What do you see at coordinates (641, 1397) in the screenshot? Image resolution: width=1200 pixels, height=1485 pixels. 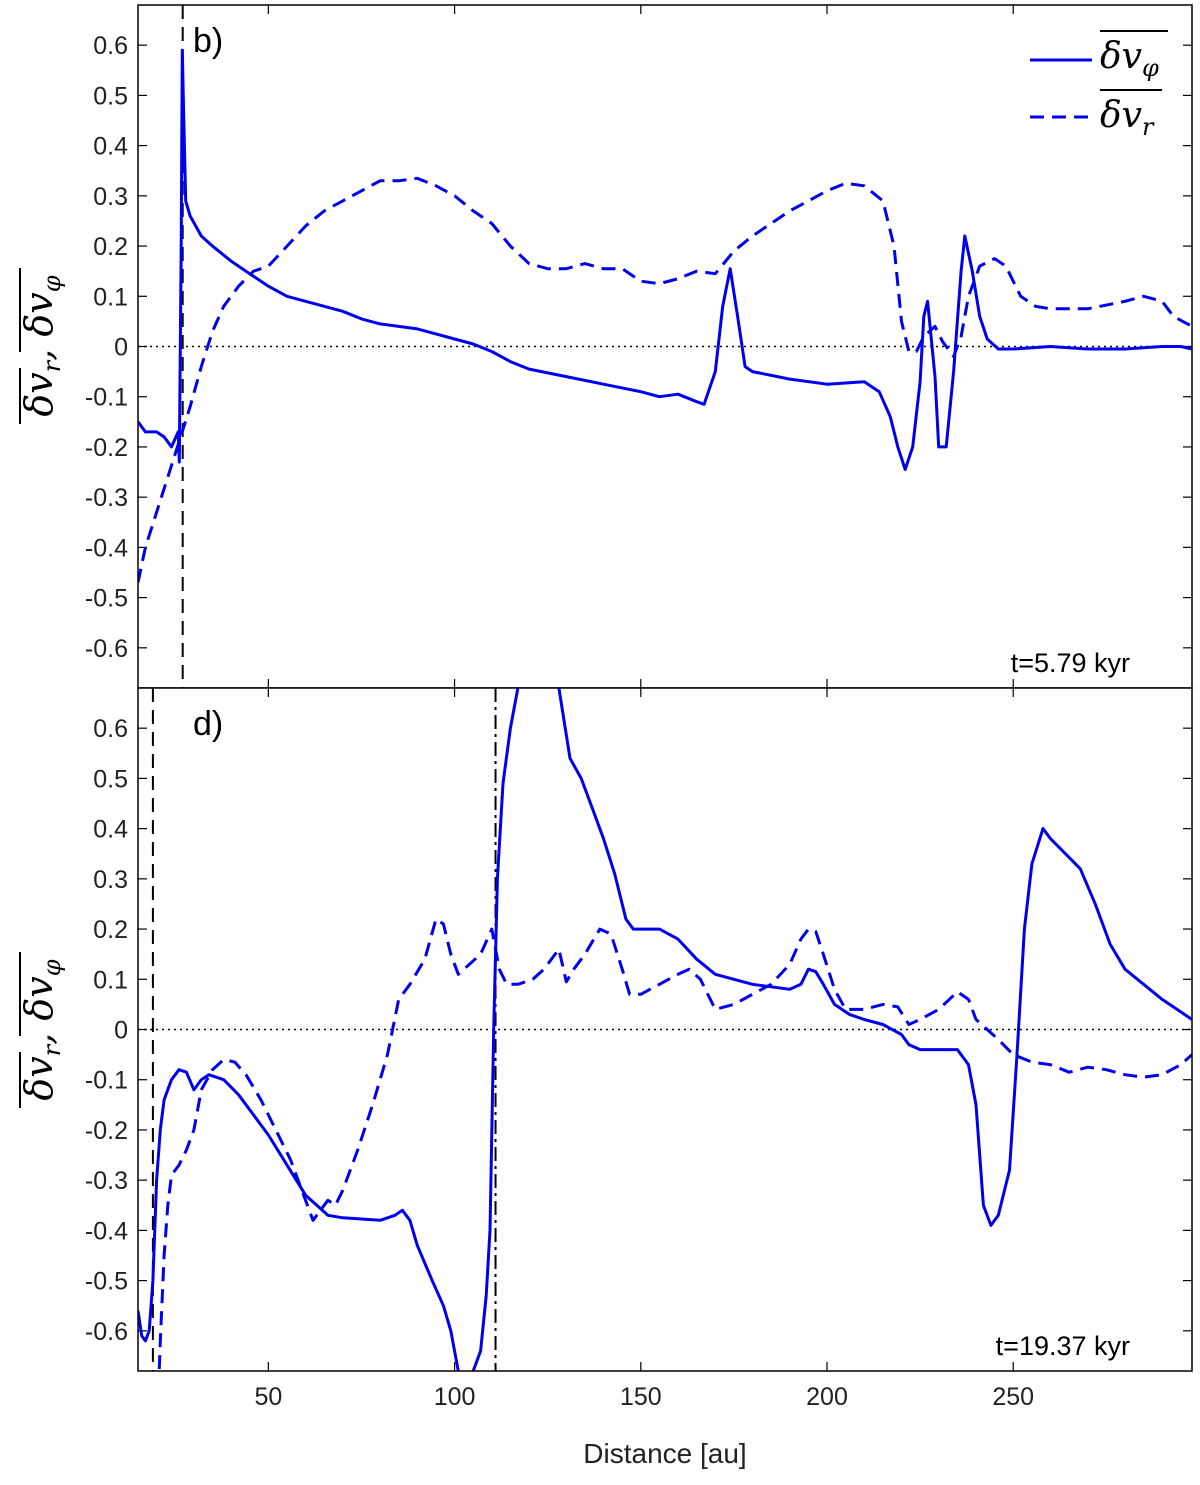 I see `x-tick-label: 150` at bounding box center [641, 1397].